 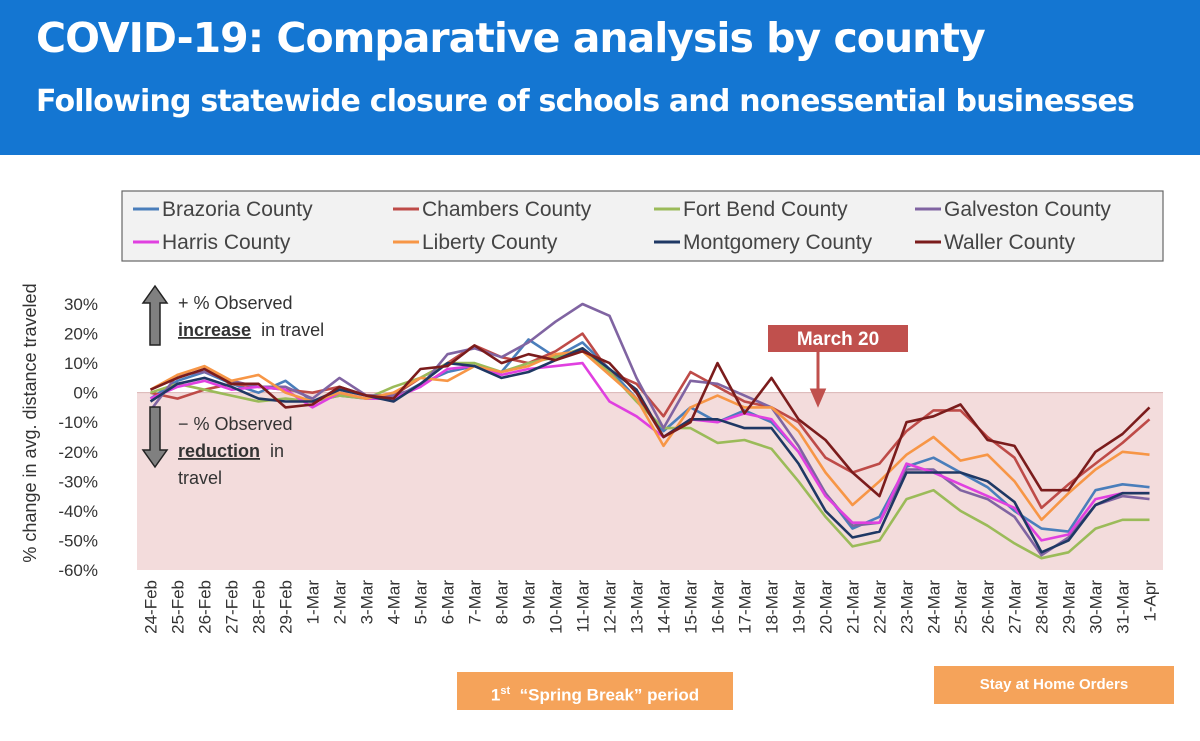 I want to click on y-tick-label: -60%, so click(x=78, y=570).